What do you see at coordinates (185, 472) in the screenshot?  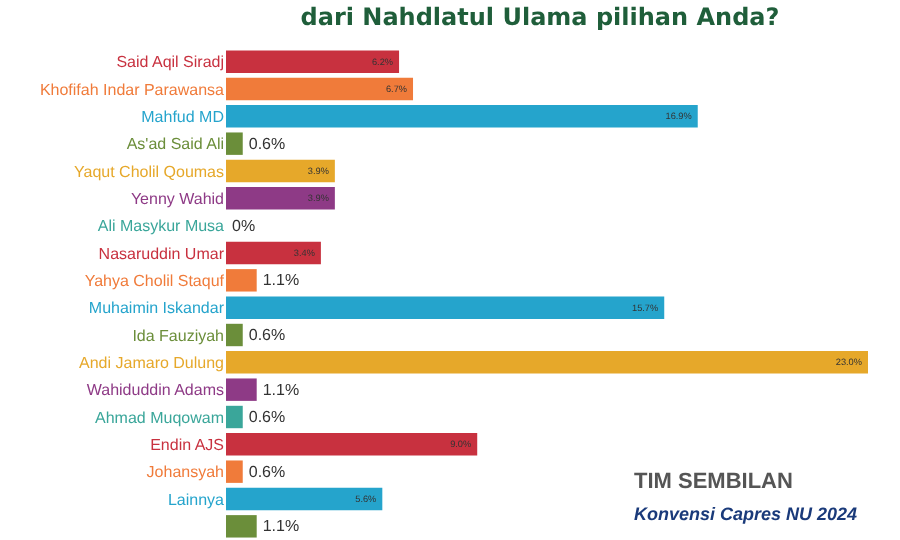 I see `y-tick-label: Johansyah` at bounding box center [185, 472].